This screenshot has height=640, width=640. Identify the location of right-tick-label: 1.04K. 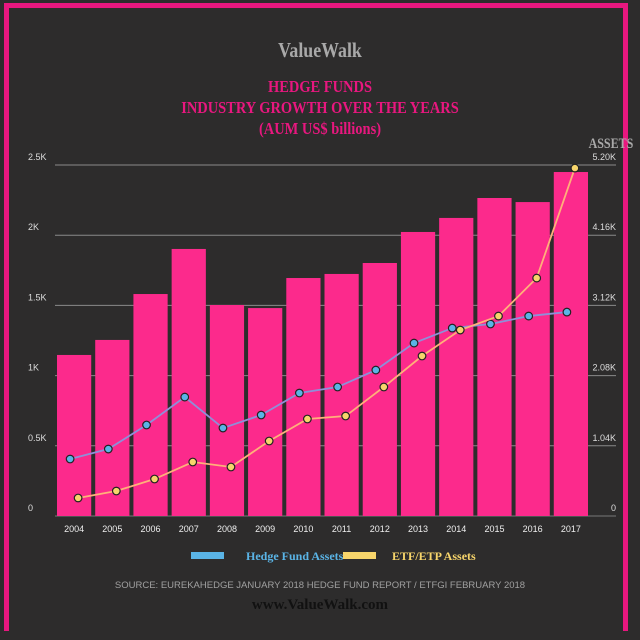
(604, 438).